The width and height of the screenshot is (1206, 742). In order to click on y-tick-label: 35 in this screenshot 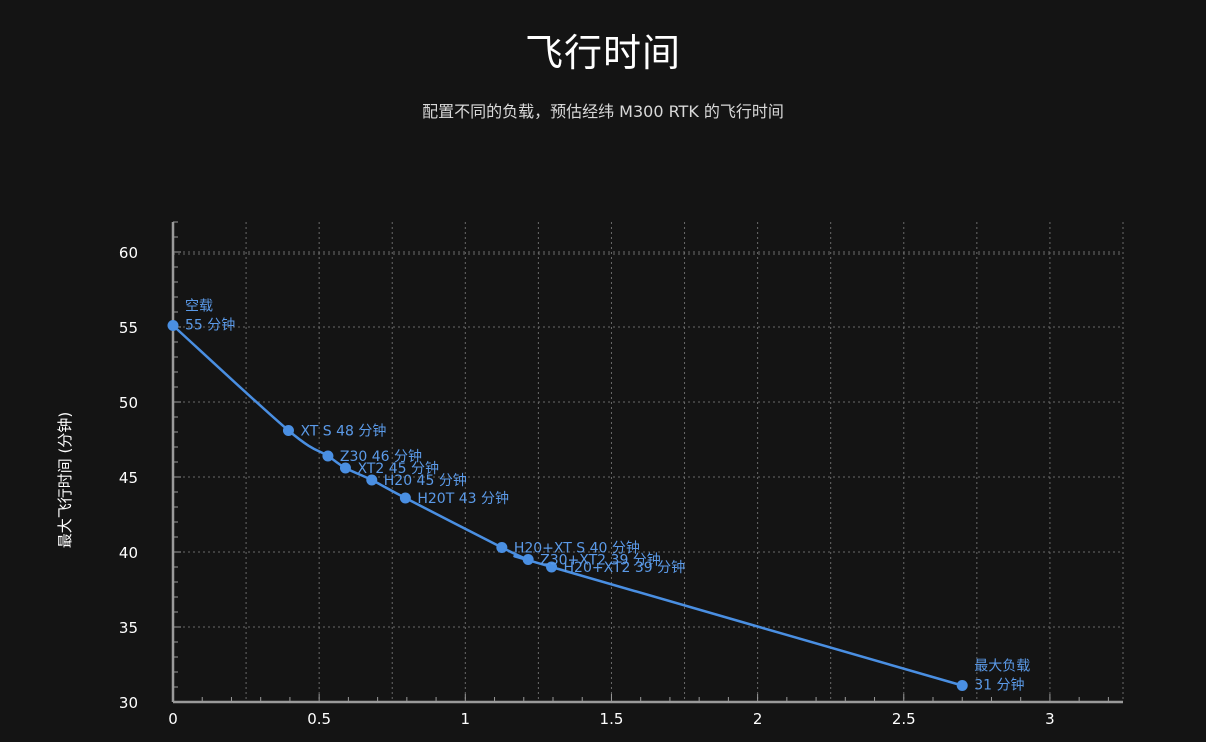, I will do `click(128, 628)`.